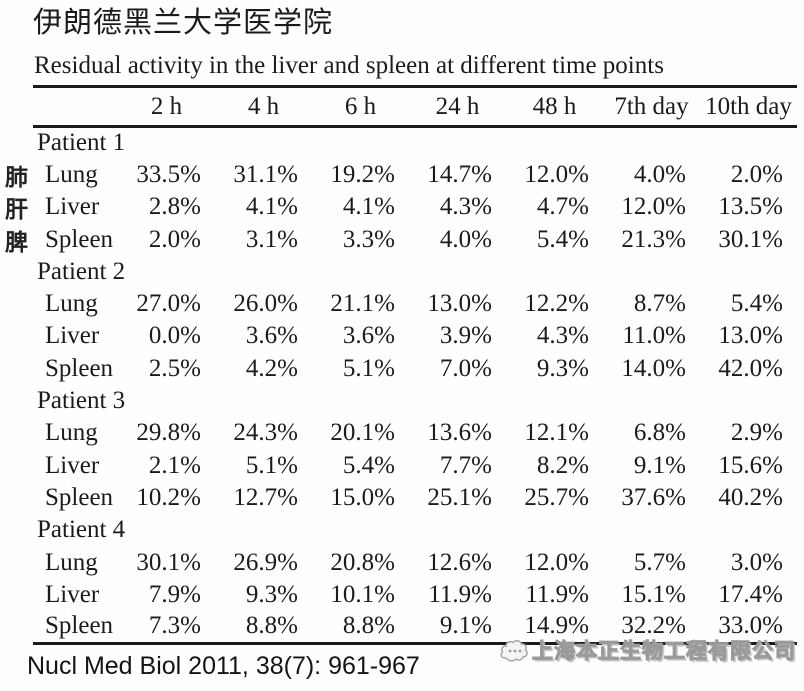 The height and width of the screenshot is (691, 804). I want to click on organ-row: Lung 29.8% 24.3% 20.1% 13.6% 12.1% 6.8% 2.9%, so click(415, 433).